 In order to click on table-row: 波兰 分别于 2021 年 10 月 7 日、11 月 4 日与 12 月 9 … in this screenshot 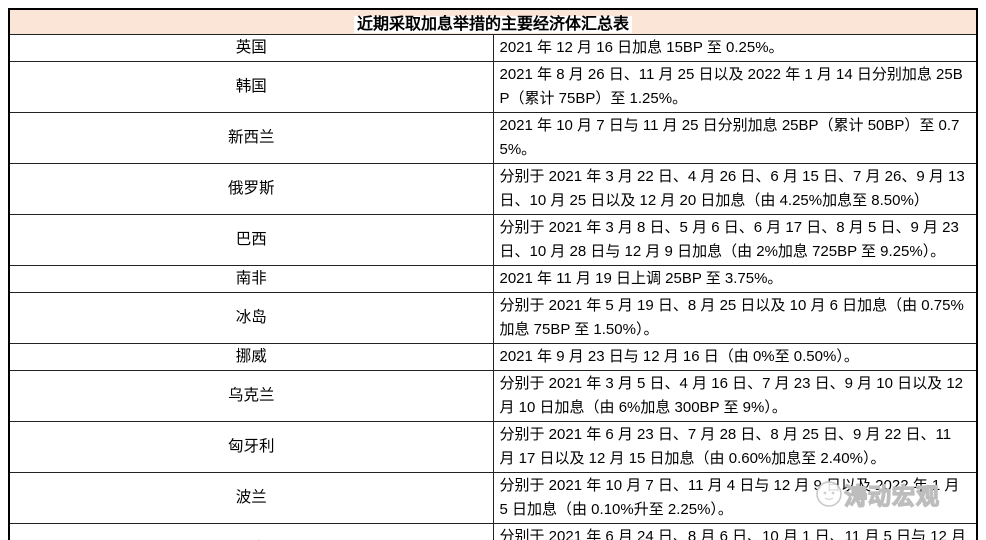, I will do `click(493, 498)`.